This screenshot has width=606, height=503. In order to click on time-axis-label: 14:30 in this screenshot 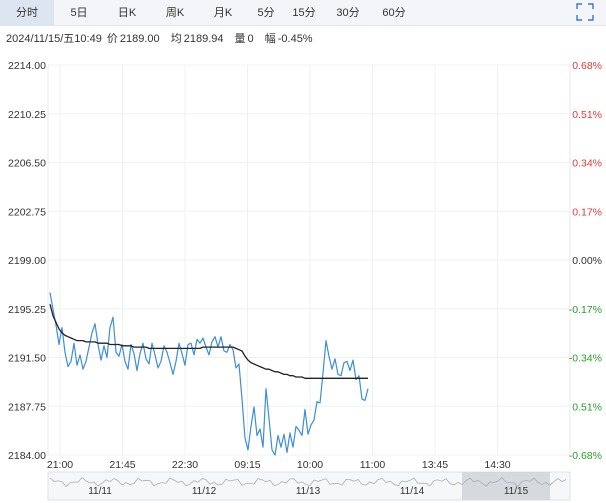, I will do `click(497, 465)`.